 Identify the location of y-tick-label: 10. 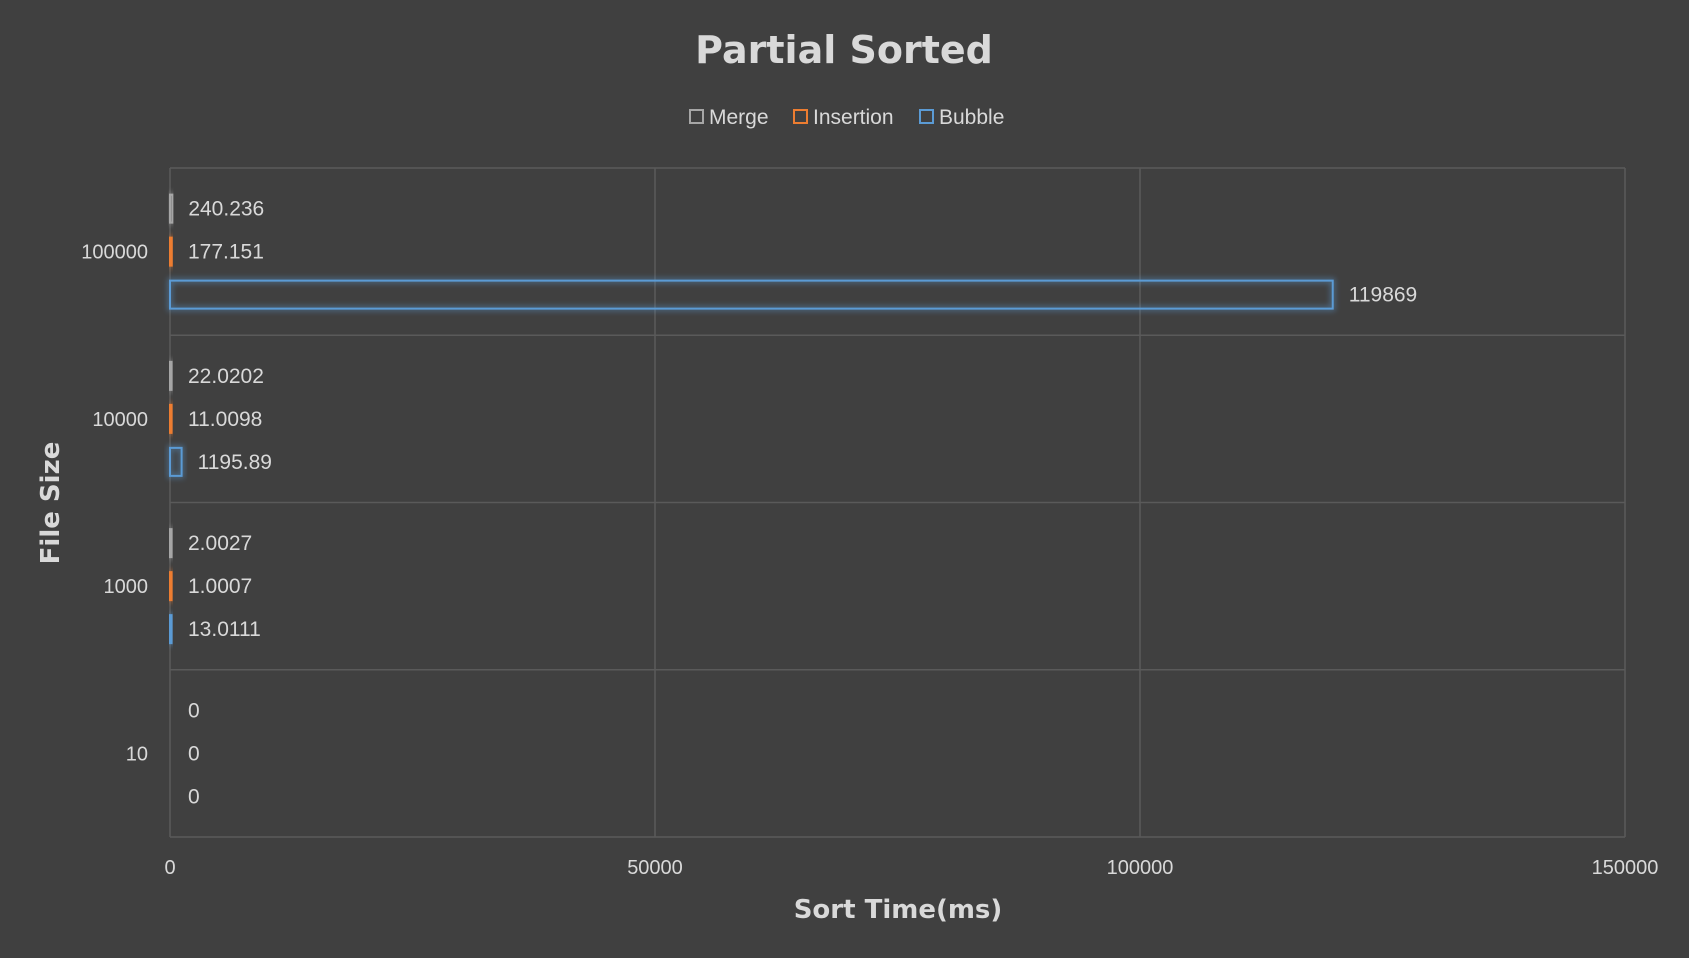
(137, 754).